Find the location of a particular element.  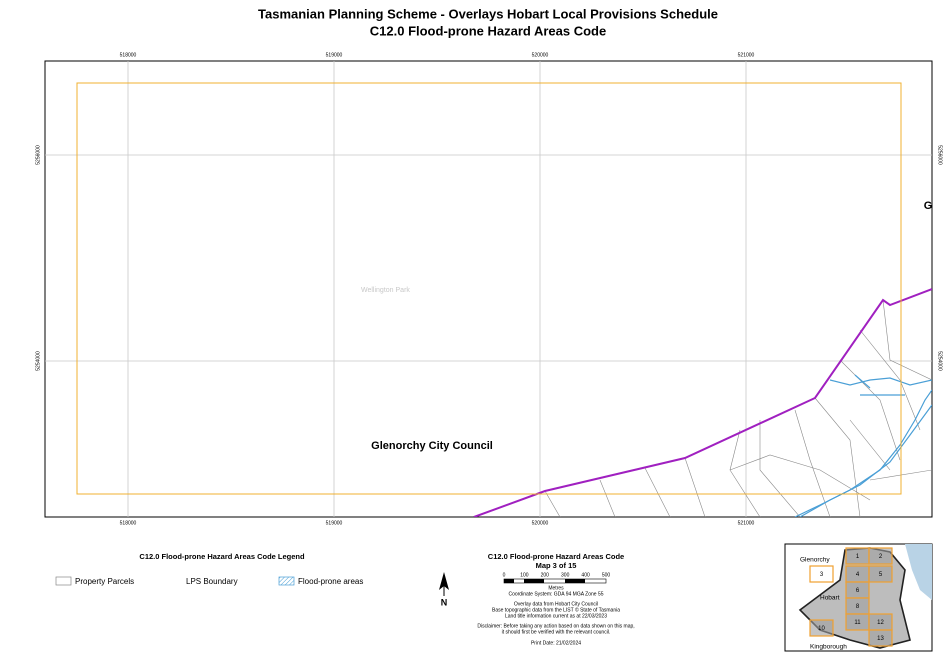

scale-label: 500 is located at coordinates (606, 575).